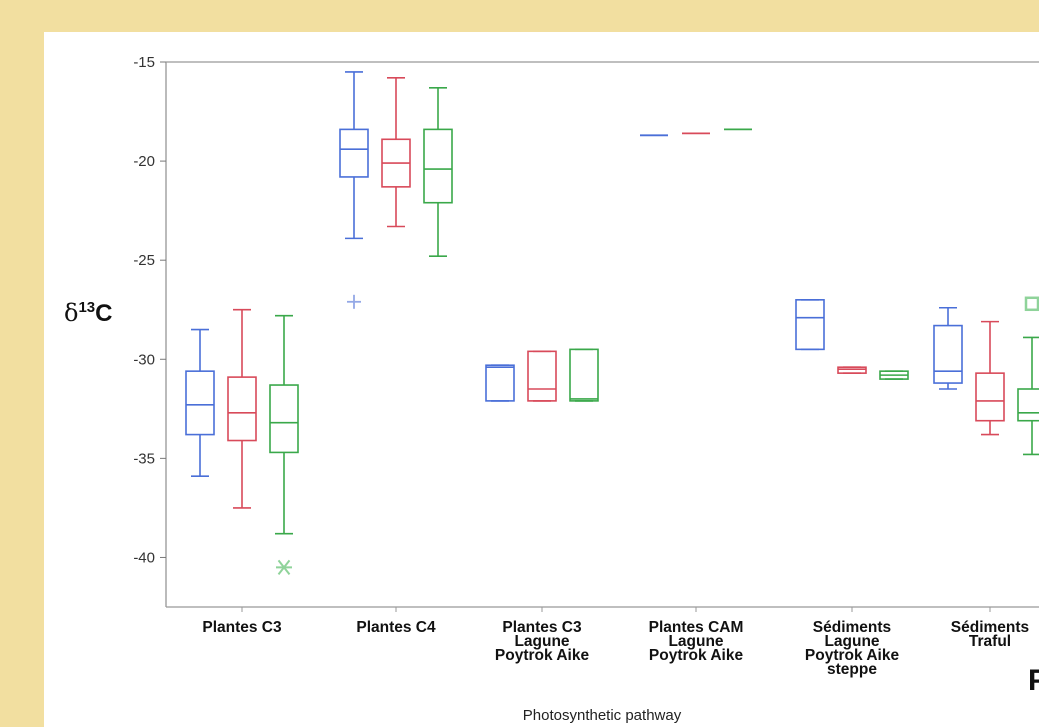 This screenshot has width=1039, height=727. I want to click on y-tick-label: -25, so click(144, 260).